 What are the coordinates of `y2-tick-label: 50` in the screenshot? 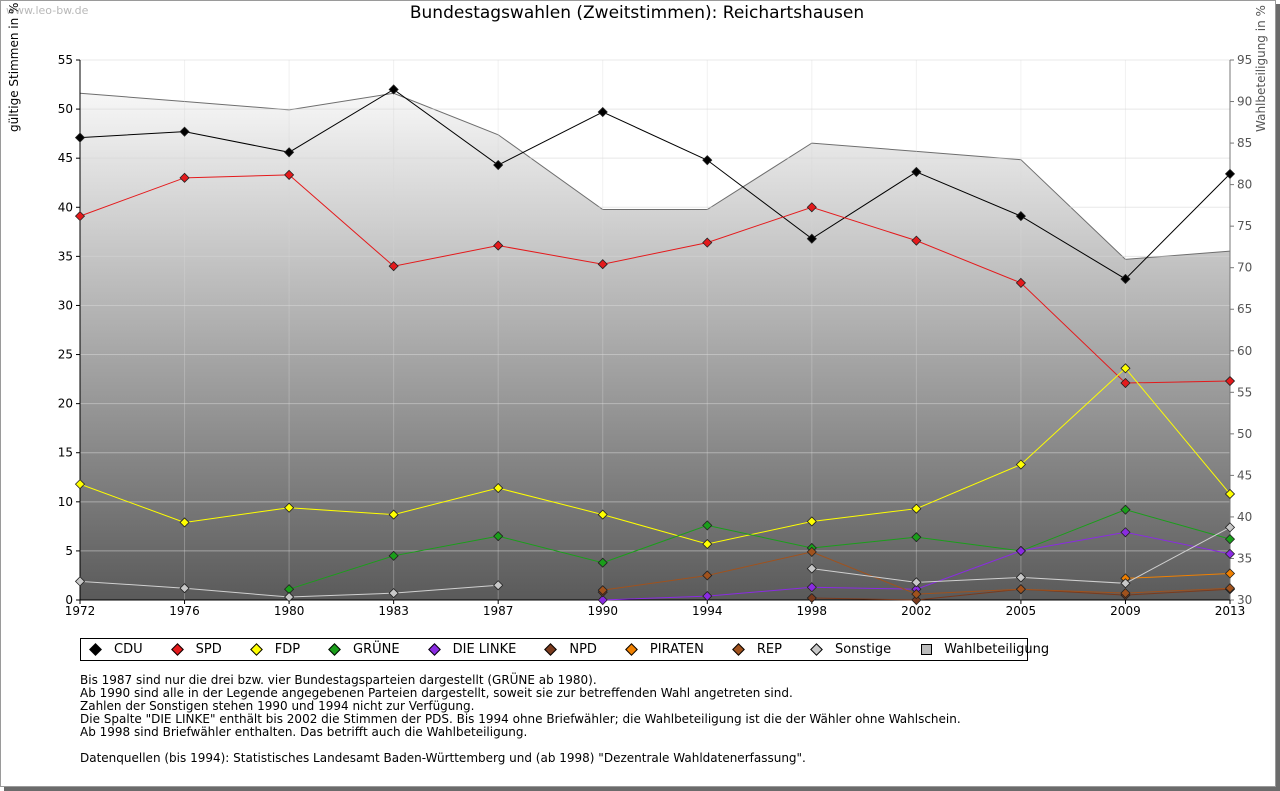 It's located at (1244, 434).